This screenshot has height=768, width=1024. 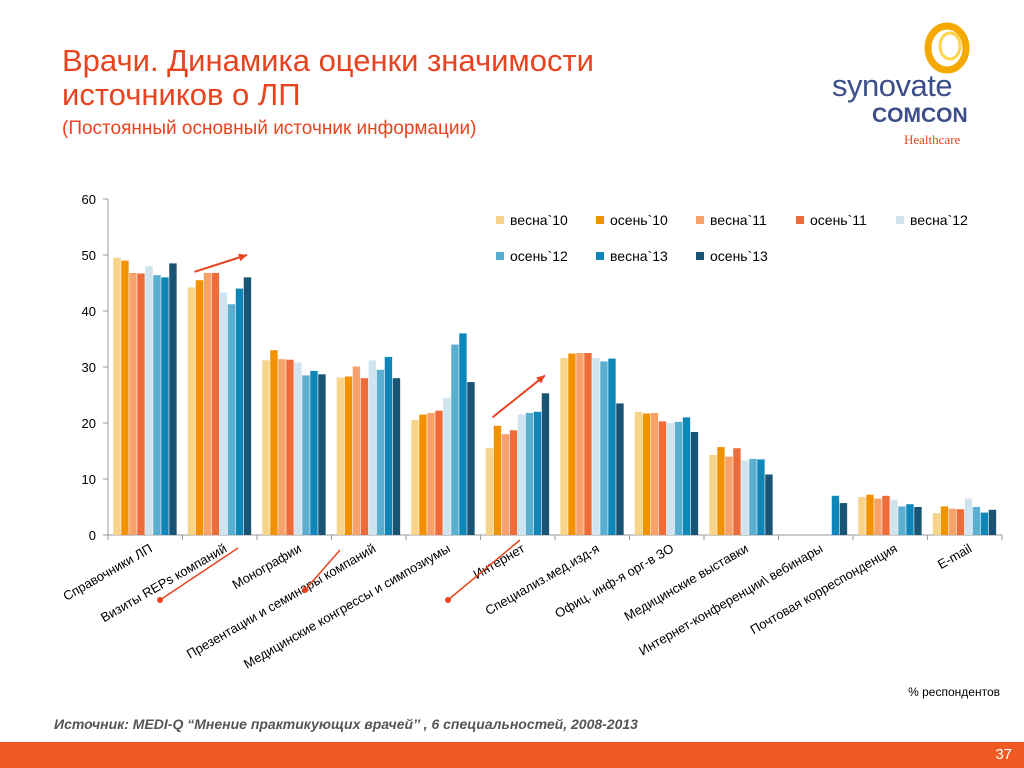 I want to click on legend-label: весна`11, so click(x=738, y=220).